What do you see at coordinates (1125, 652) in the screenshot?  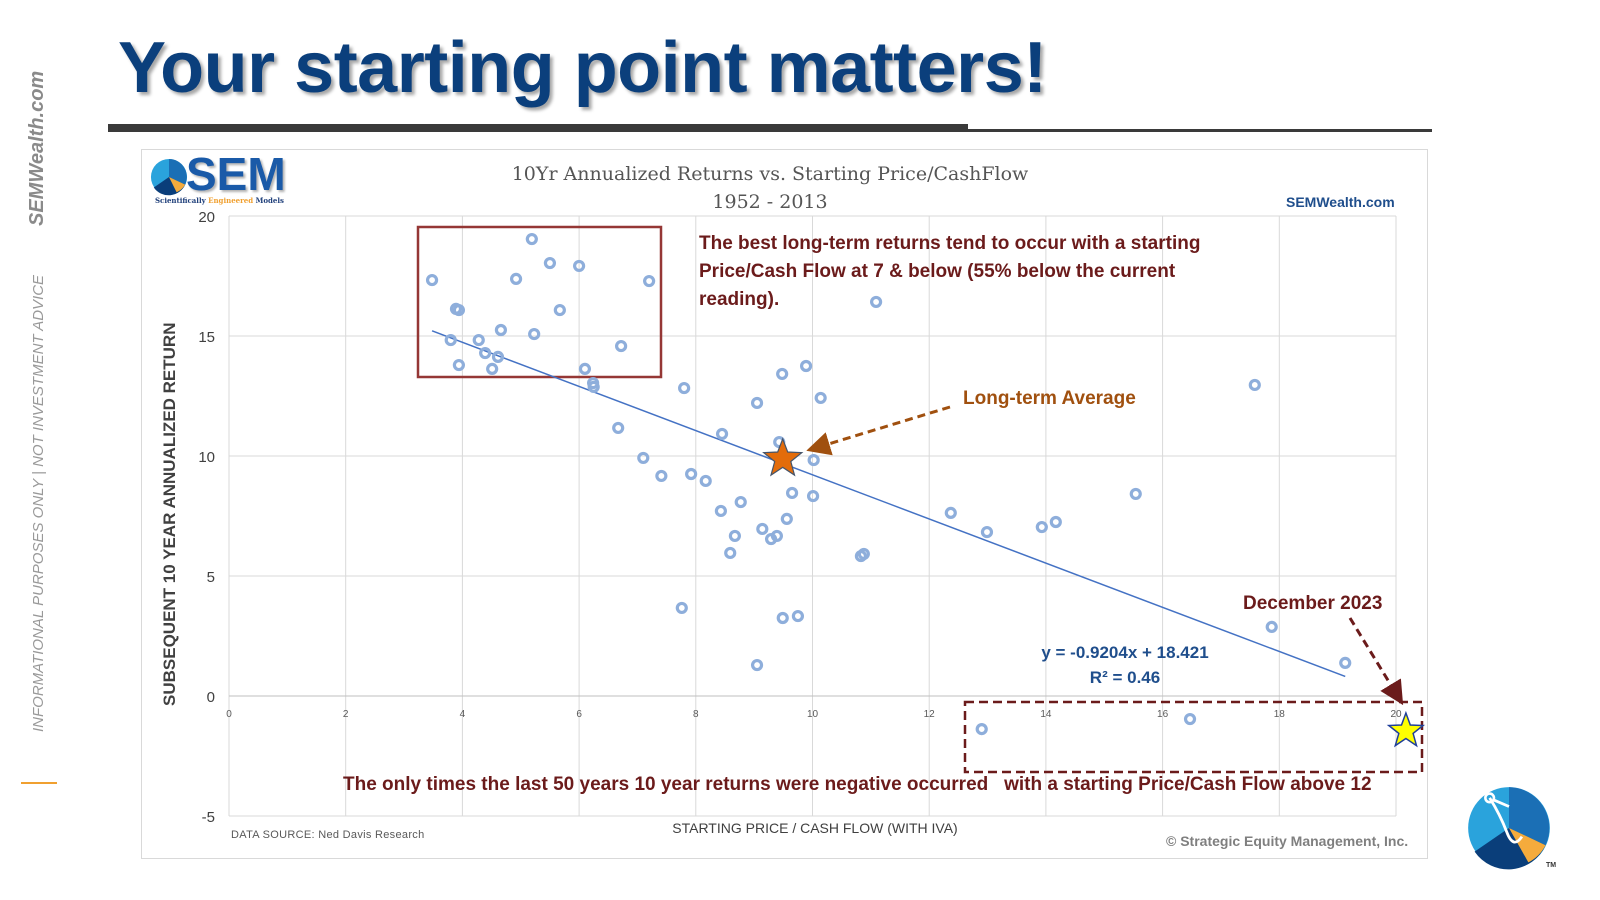 I see `equation-text: y = -0.9204x + 18.421` at bounding box center [1125, 652].